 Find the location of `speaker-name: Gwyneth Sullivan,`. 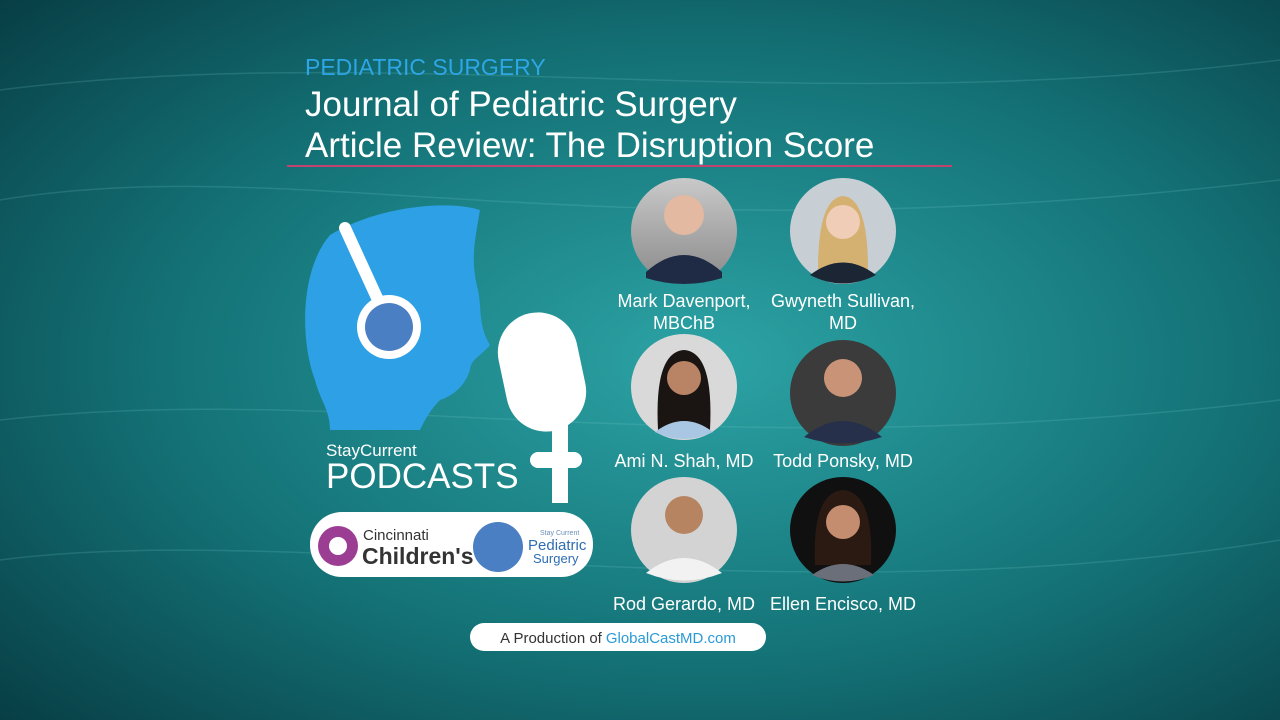

speaker-name: Gwyneth Sullivan, is located at coordinates (843, 301).